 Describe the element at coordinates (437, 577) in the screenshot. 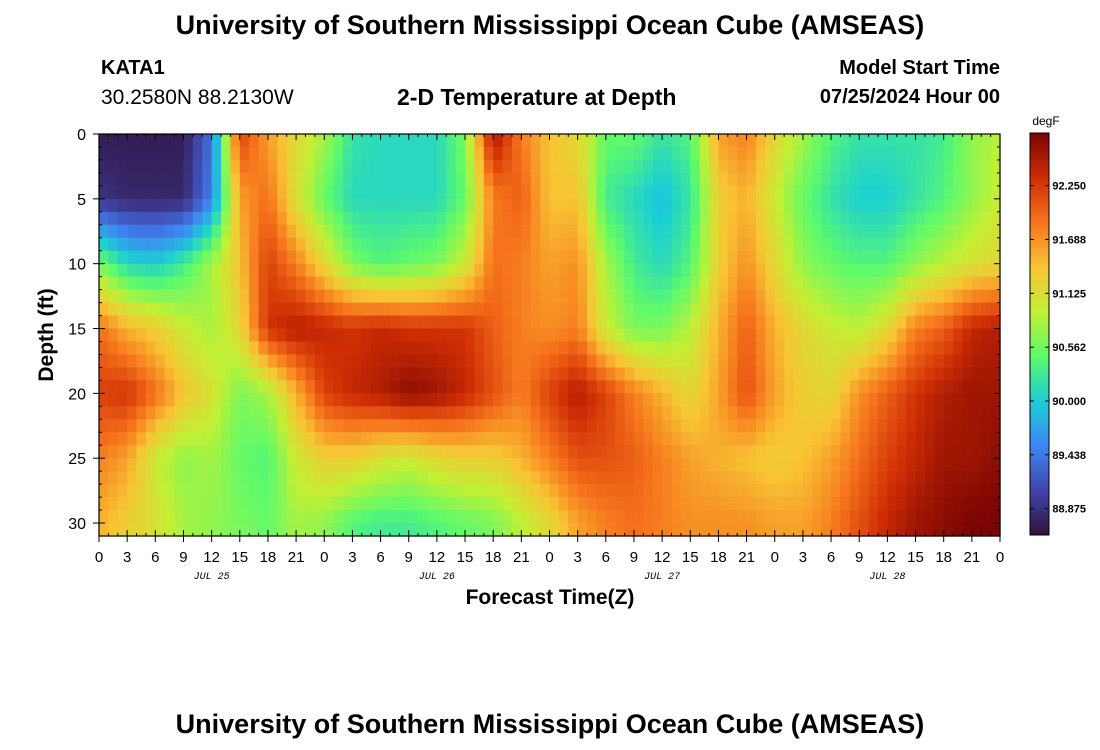

I see `date-label: JUL 26` at that location.